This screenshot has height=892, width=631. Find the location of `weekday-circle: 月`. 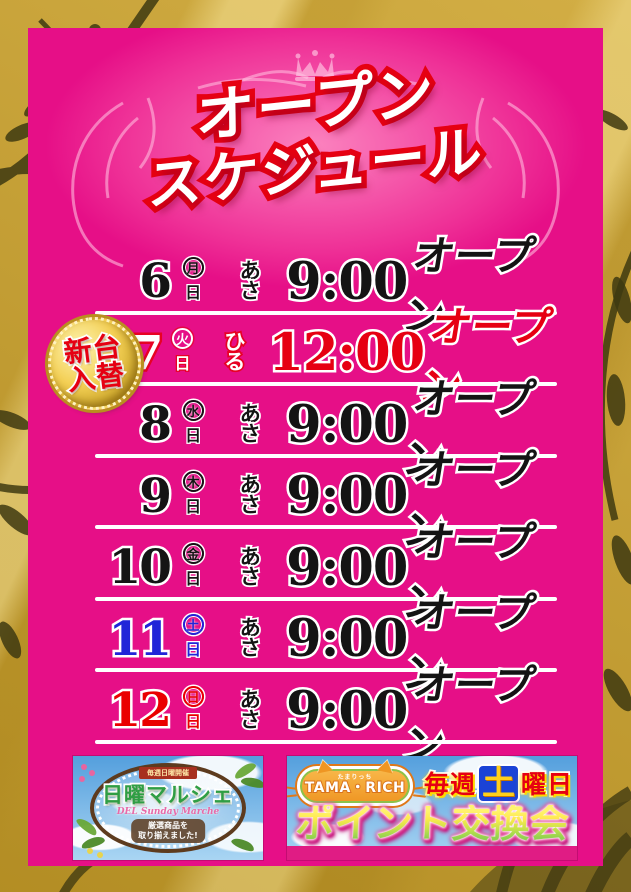

weekday-circle: 月 is located at coordinates (193, 267).